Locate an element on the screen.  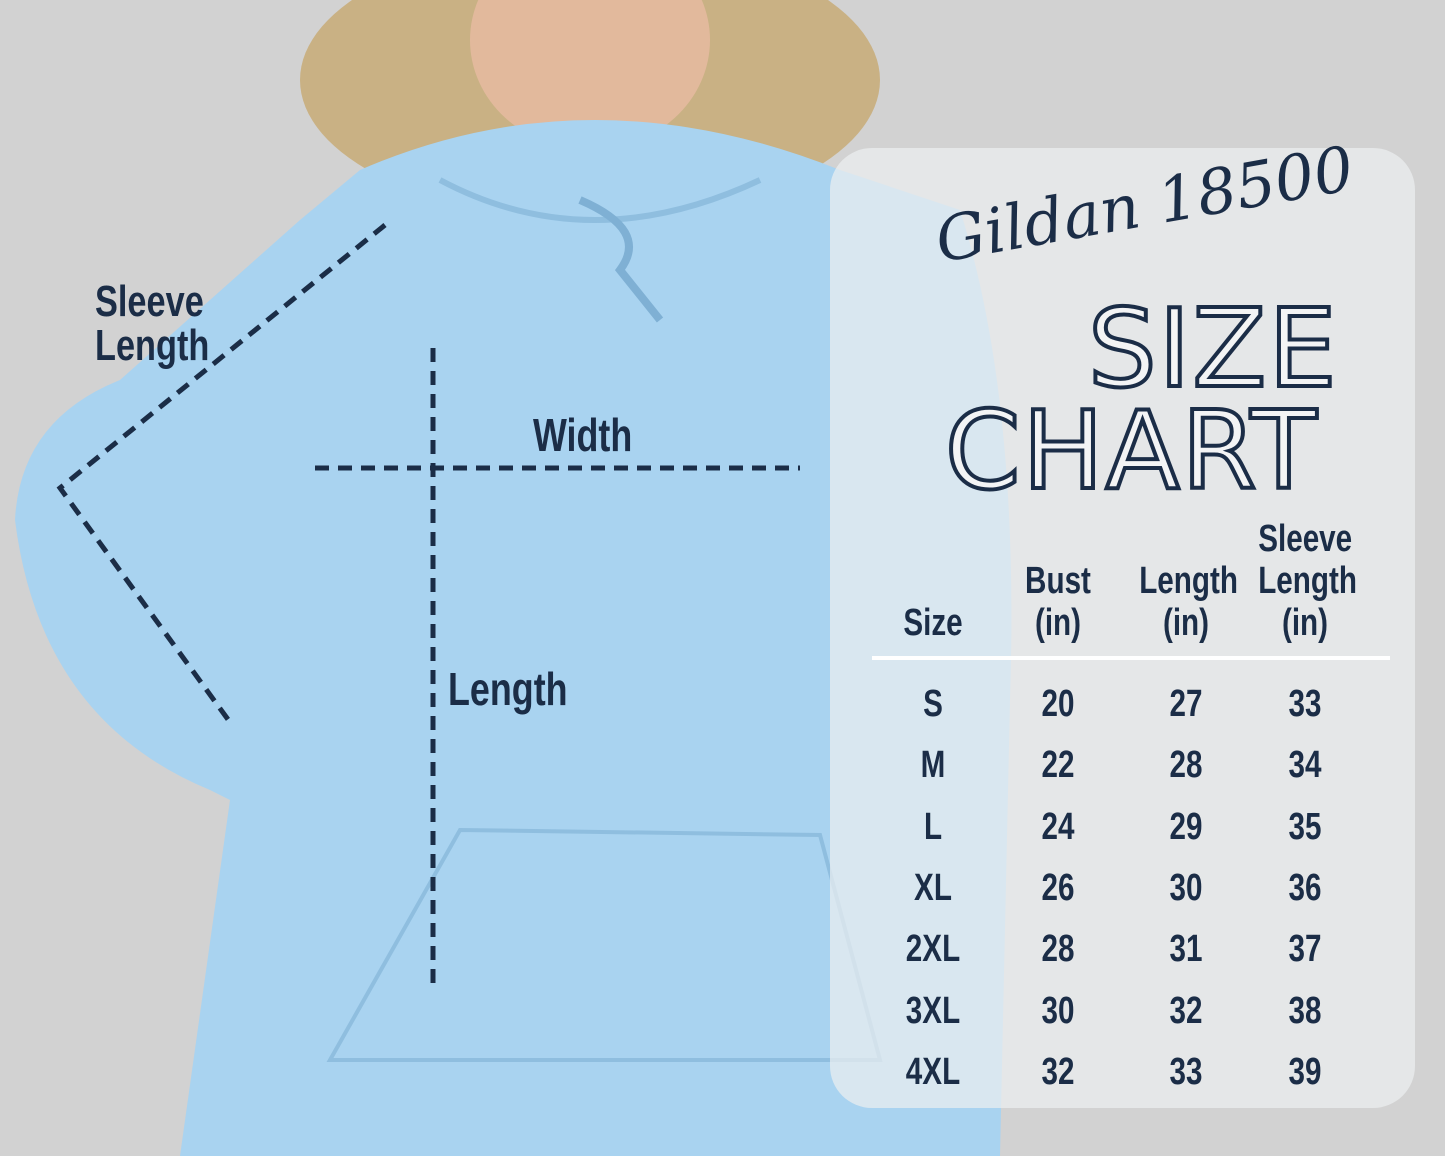
face is located at coordinates (590, 75).